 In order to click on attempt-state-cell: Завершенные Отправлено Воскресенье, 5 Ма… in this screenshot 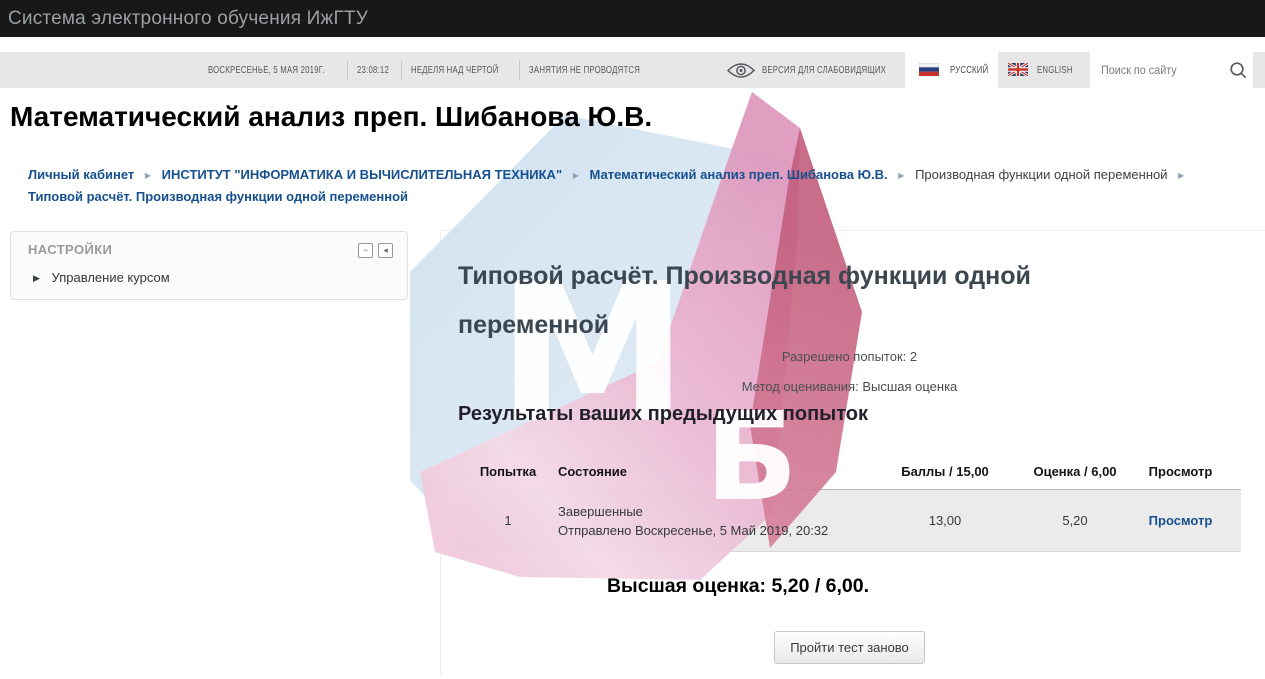, I will do `click(709, 520)`.